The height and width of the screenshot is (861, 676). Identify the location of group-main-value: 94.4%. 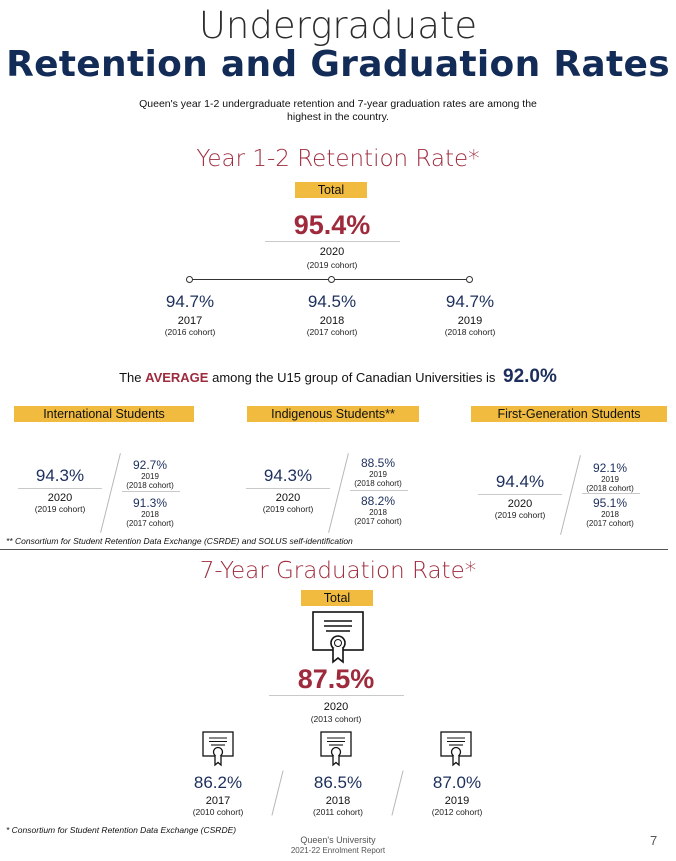
(520, 481).